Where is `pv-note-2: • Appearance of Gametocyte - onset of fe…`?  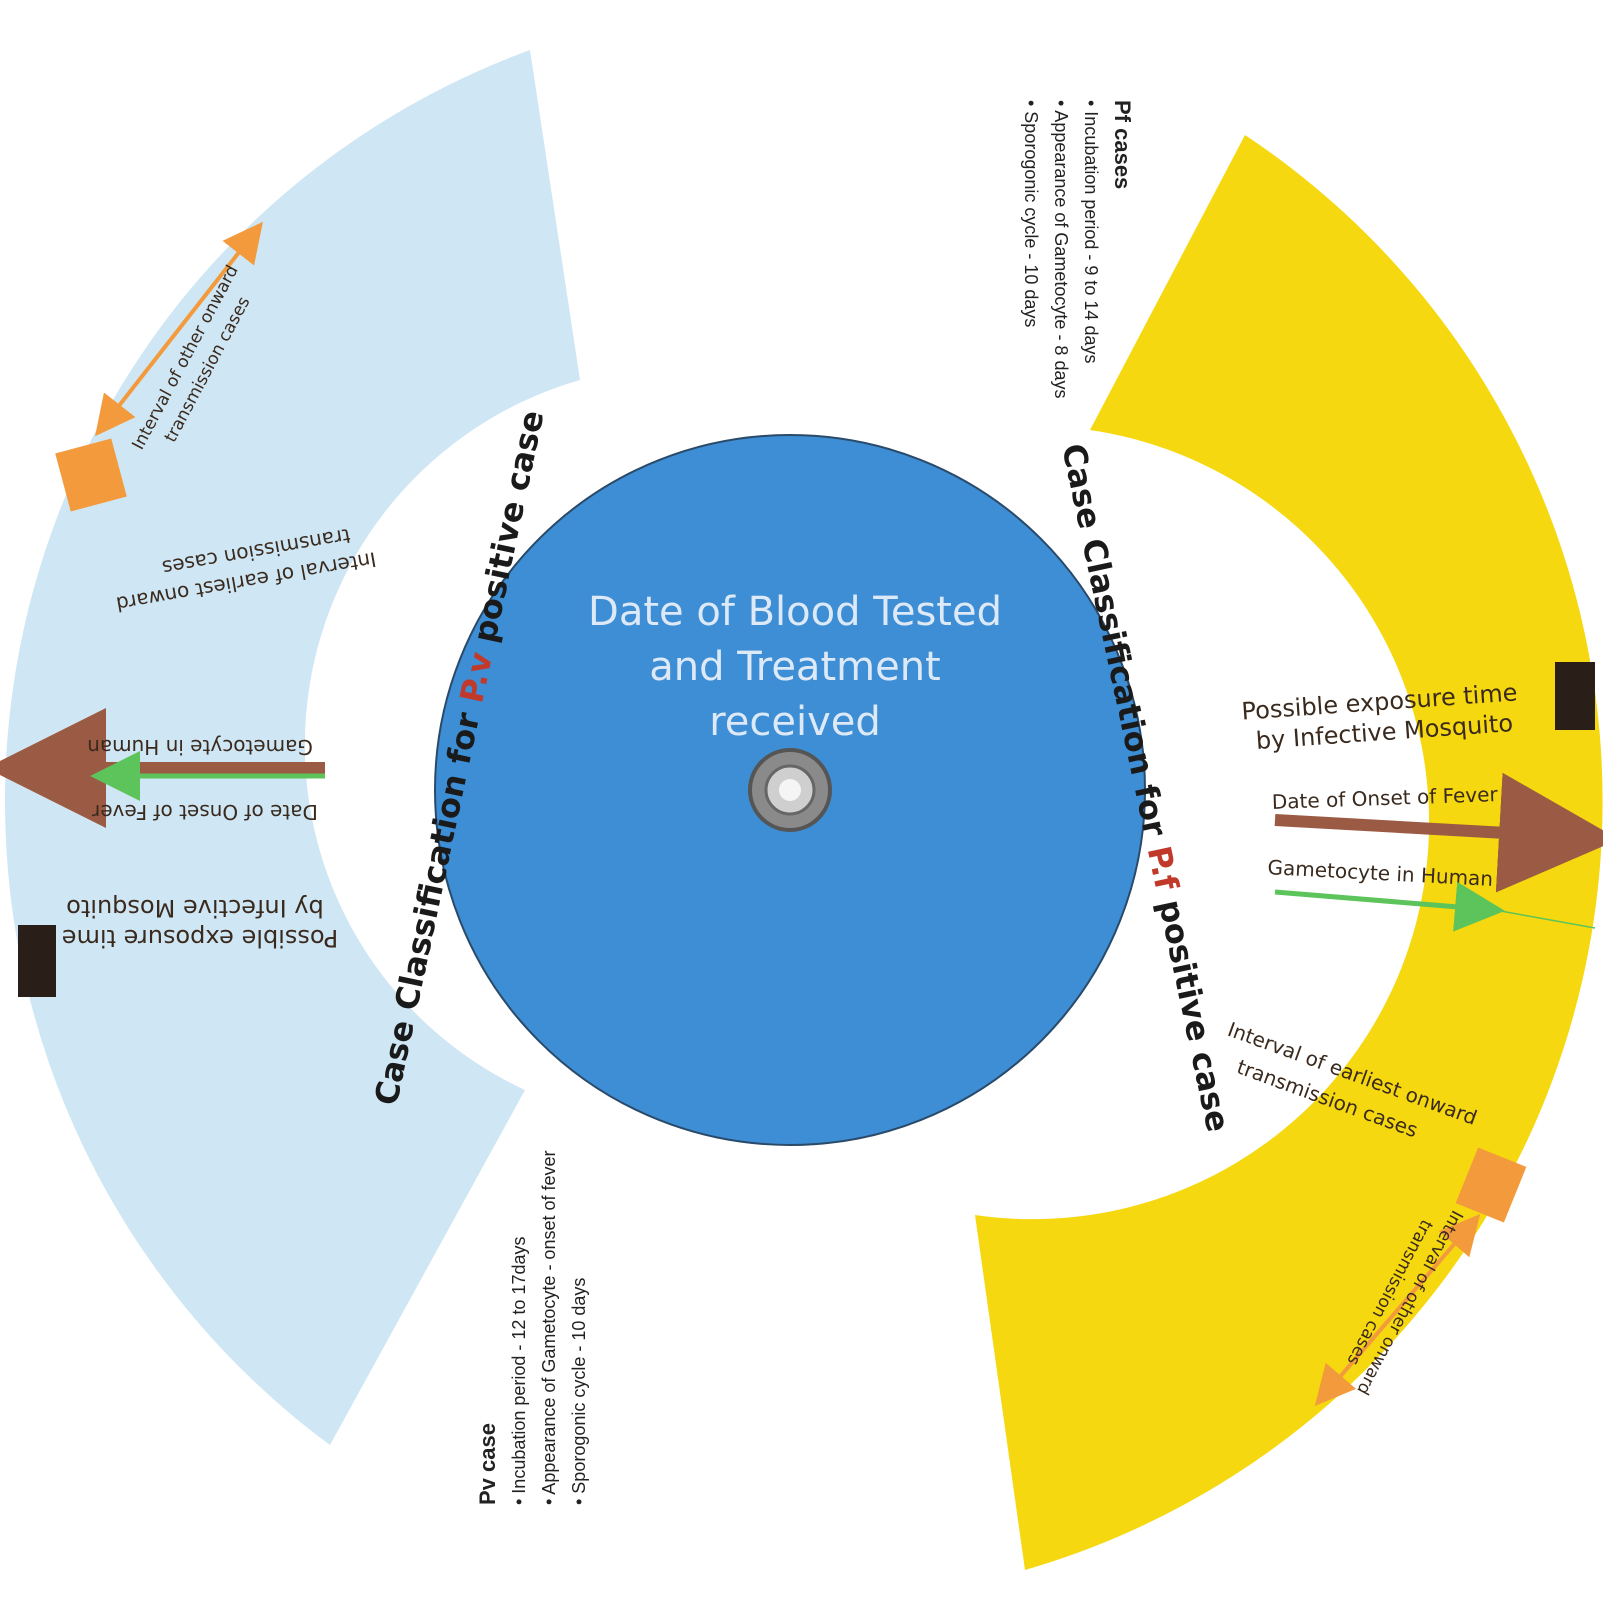 pv-note-2: • Appearance of Gametocyte - onset of fe… is located at coordinates (549, 1327).